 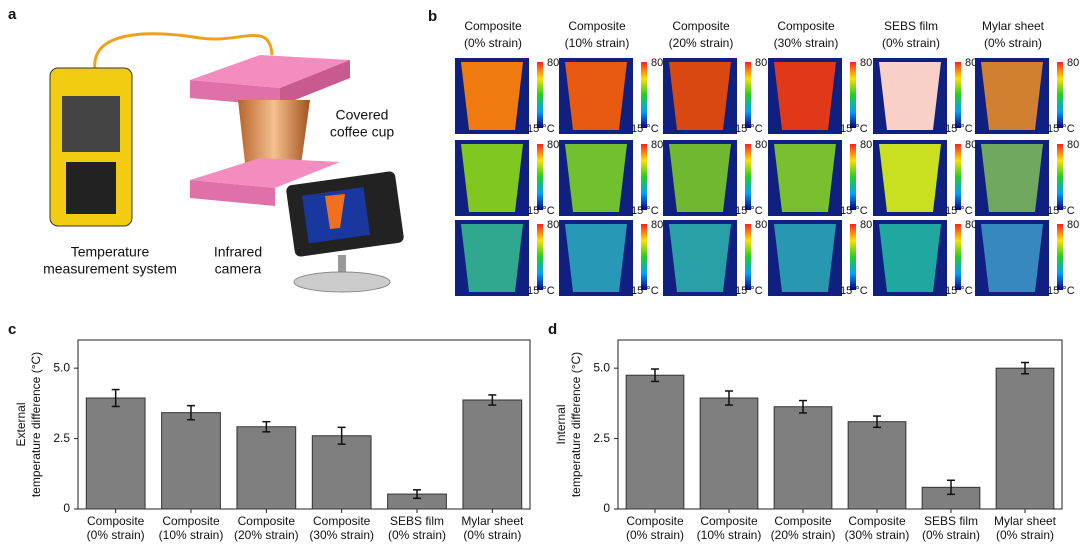 What do you see at coordinates (806, 43) in the screenshot?
I see `column-header: (30% strain)` at bounding box center [806, 43].